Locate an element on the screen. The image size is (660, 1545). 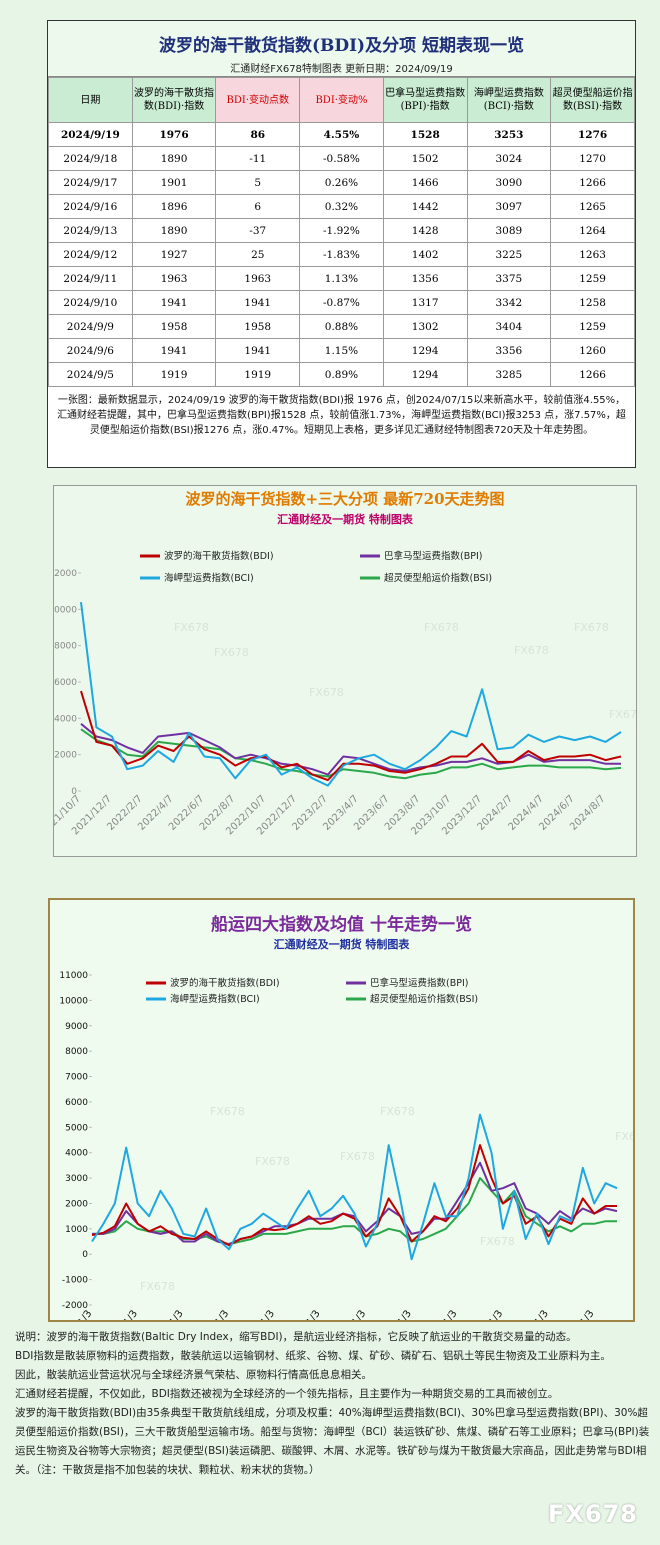
x-tick-label: 2020/1/3 is located at coordinates (396, 1315).